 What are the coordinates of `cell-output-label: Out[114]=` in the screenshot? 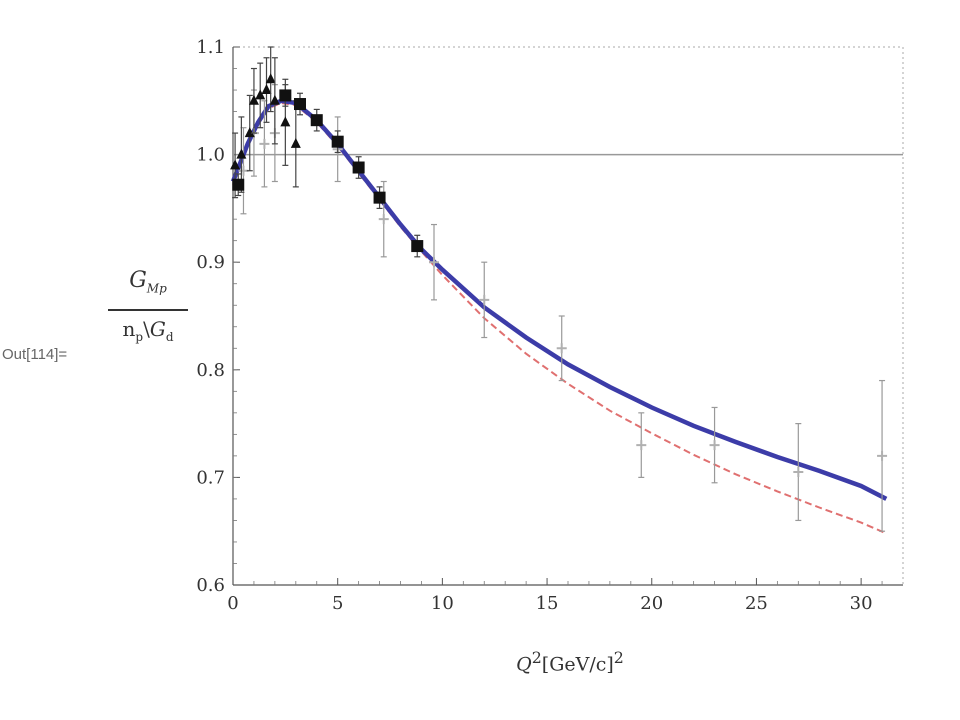 It's located at (35, 354).